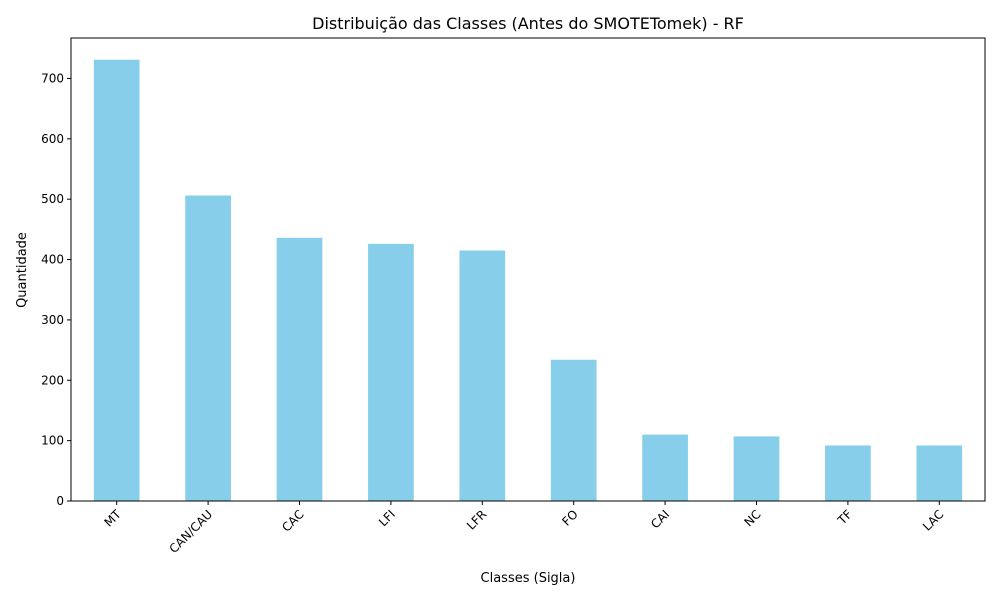 This screenshot has width=1000, height=600. Describe the element at coordinates (52, 199) in the screenshot. I see `y-tick-label: 500` at that location.